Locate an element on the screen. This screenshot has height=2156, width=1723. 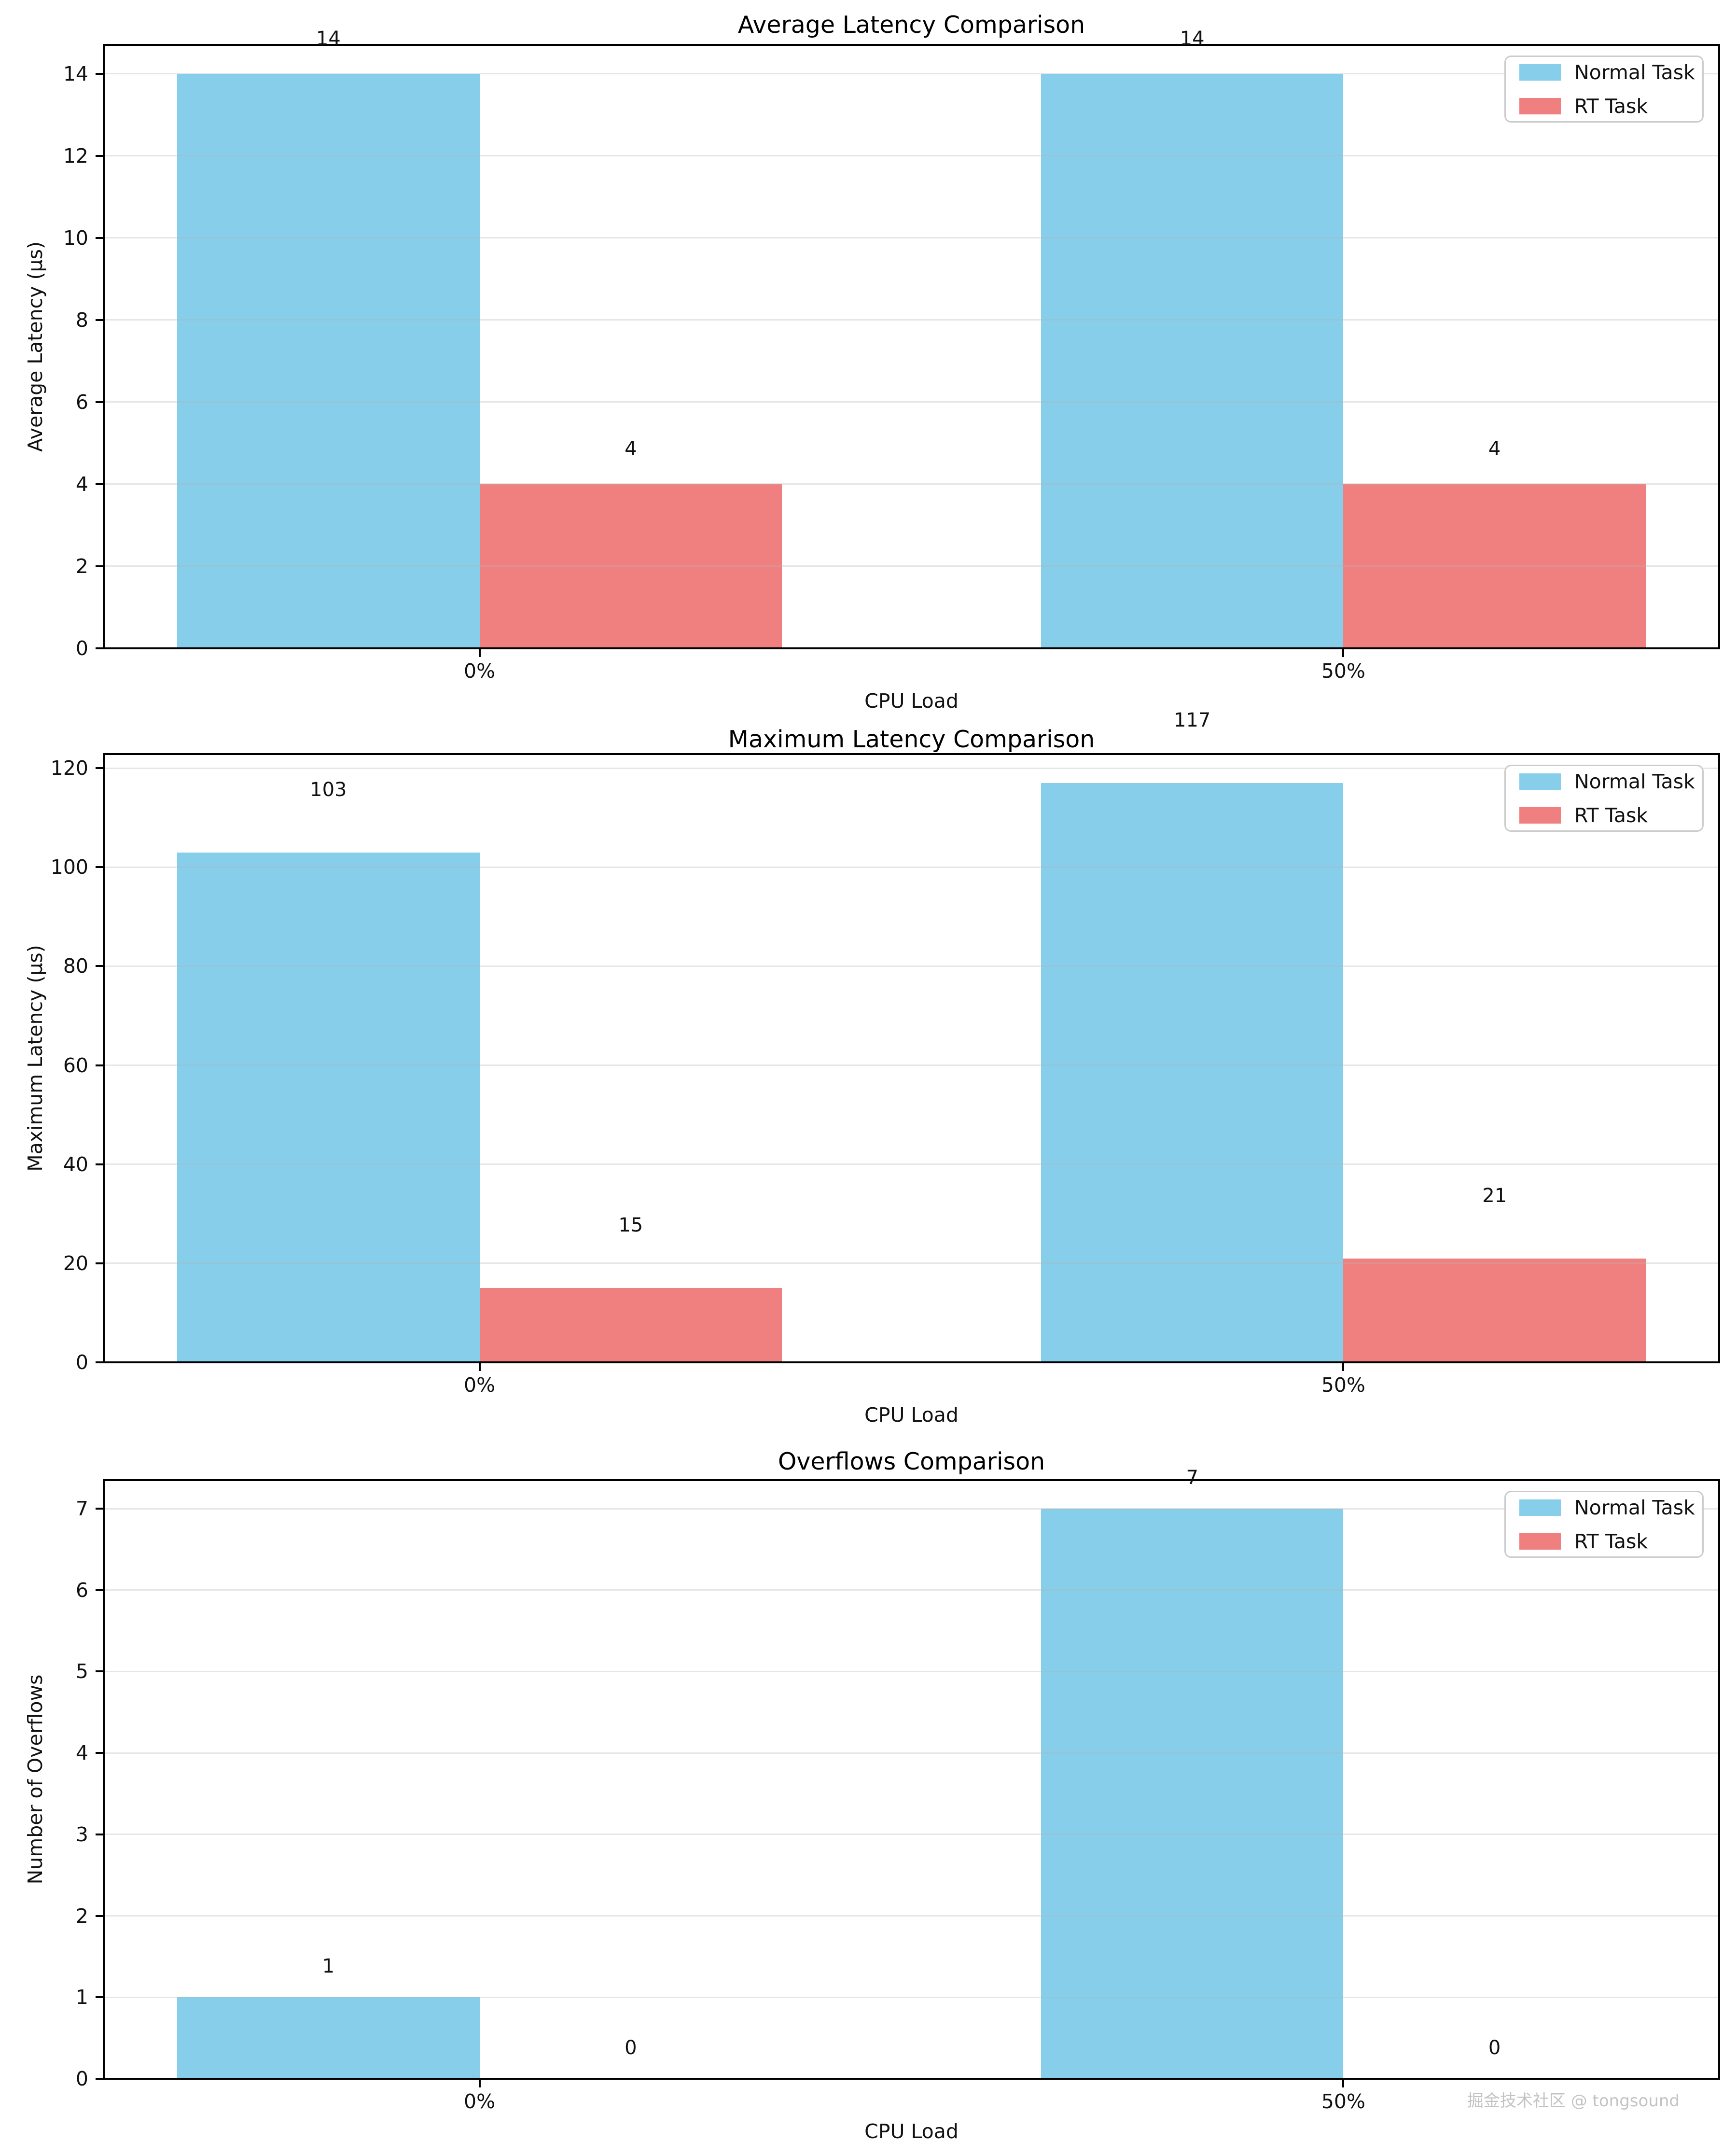
y-tick-label: 5 is located at coordinates (81, 1672).